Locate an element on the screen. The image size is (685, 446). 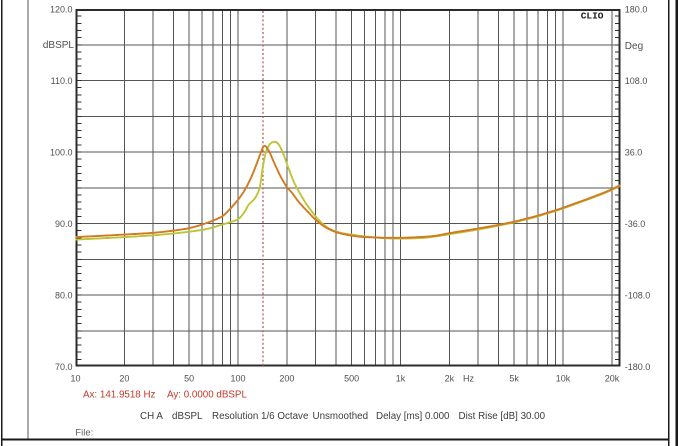
svg-text: CH A is located at coordinates (151, 416).